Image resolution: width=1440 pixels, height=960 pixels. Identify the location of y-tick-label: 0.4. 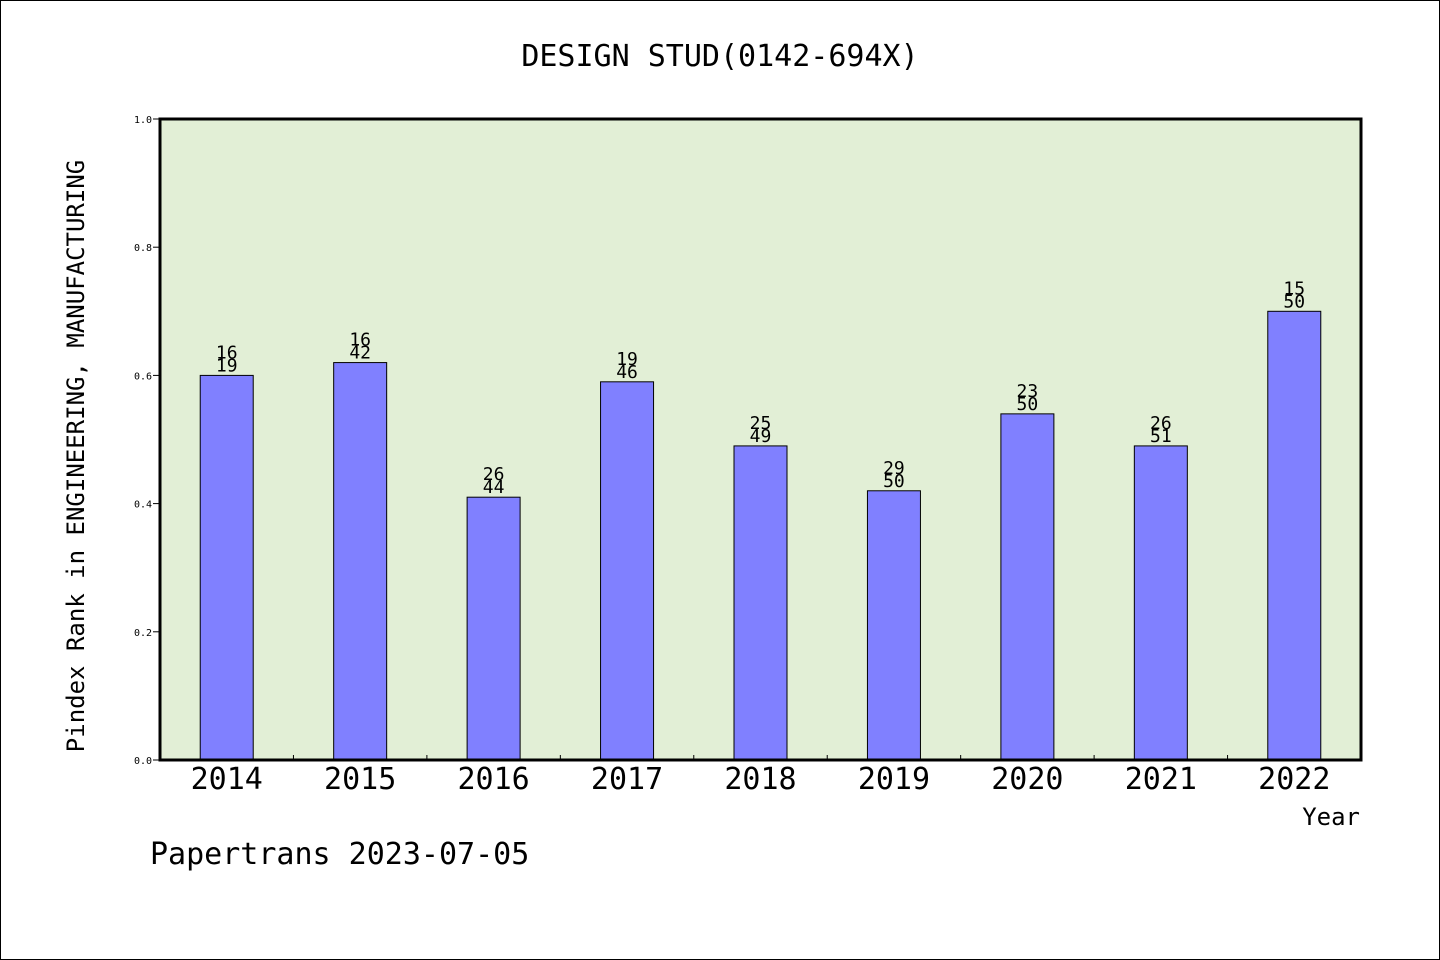
(143, 505).